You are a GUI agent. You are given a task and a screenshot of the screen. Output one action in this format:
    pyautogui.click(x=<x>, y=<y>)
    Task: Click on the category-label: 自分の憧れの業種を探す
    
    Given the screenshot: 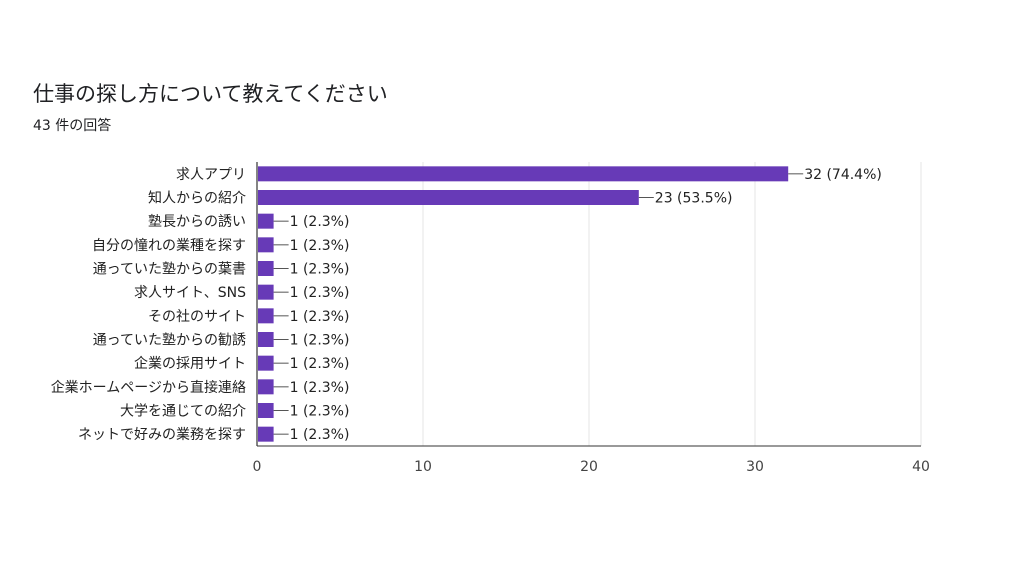 What is the action you would take?
    pyautogui.click(x=169, y=246)
    